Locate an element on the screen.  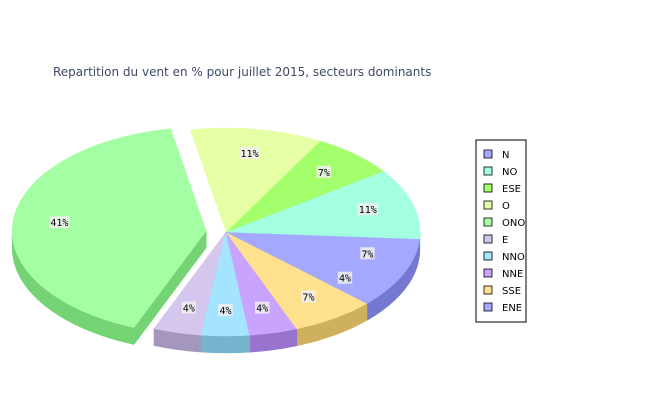
legend-swatch-ono is located at coordinates (488, 222).